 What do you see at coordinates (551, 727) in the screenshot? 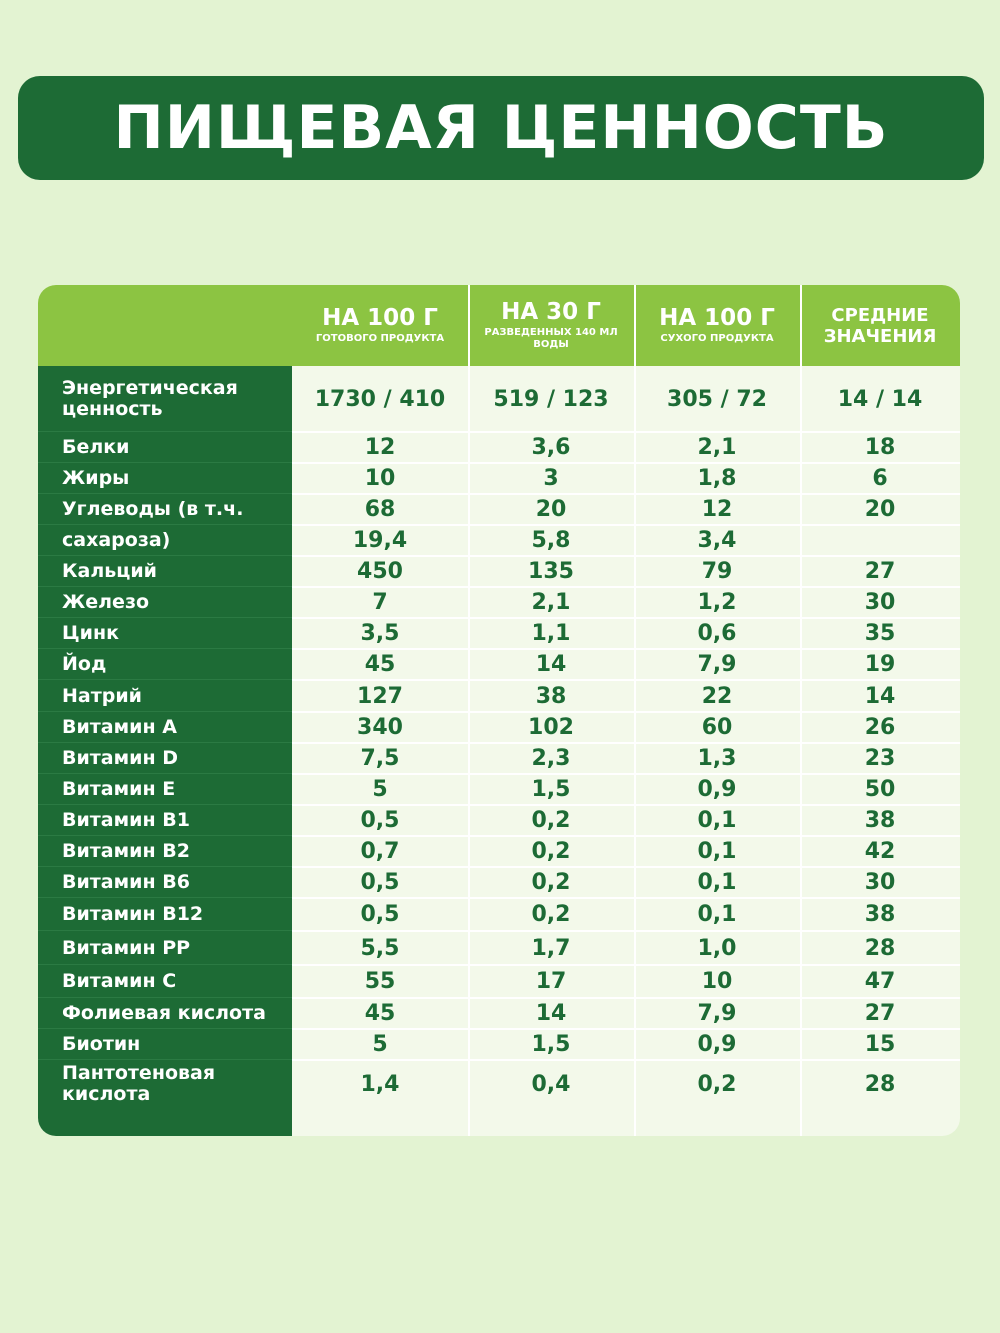
I see `value-cell: 102` at bounding box center [551, 727].